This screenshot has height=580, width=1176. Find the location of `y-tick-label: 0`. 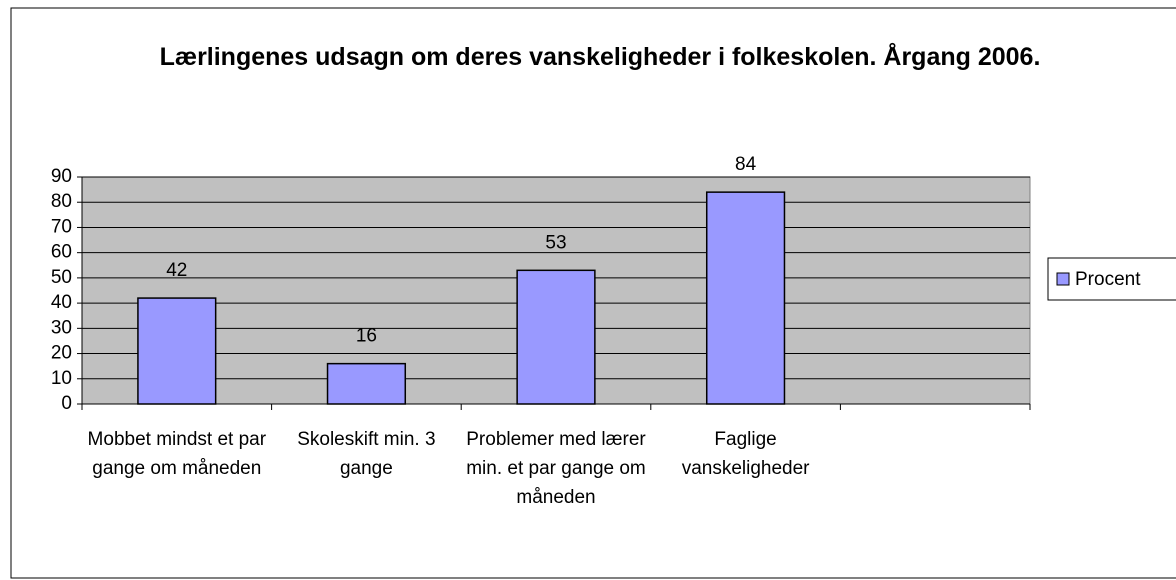

y-tick-label: 0 is located at coordinates (66, 403).